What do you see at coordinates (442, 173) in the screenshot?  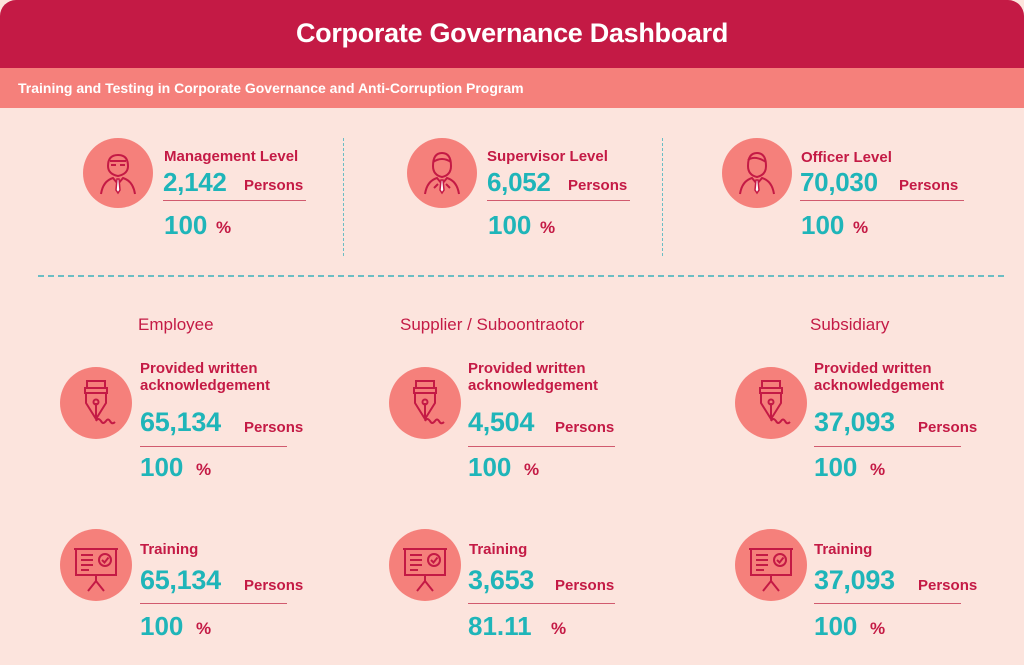 I see `supervisor-icon` at bounding box center [442, 173].